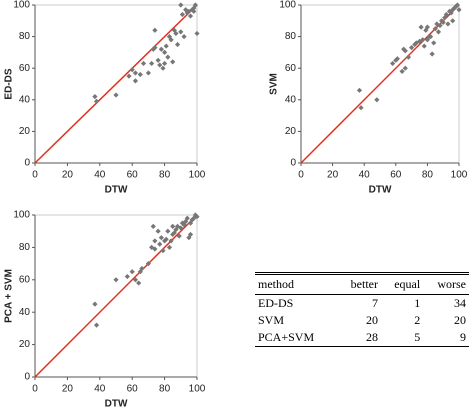  What do you see at coordinates (276, 303) in the screenshot?
I see `cell: ED-DS` at bounding box center [276, 303].